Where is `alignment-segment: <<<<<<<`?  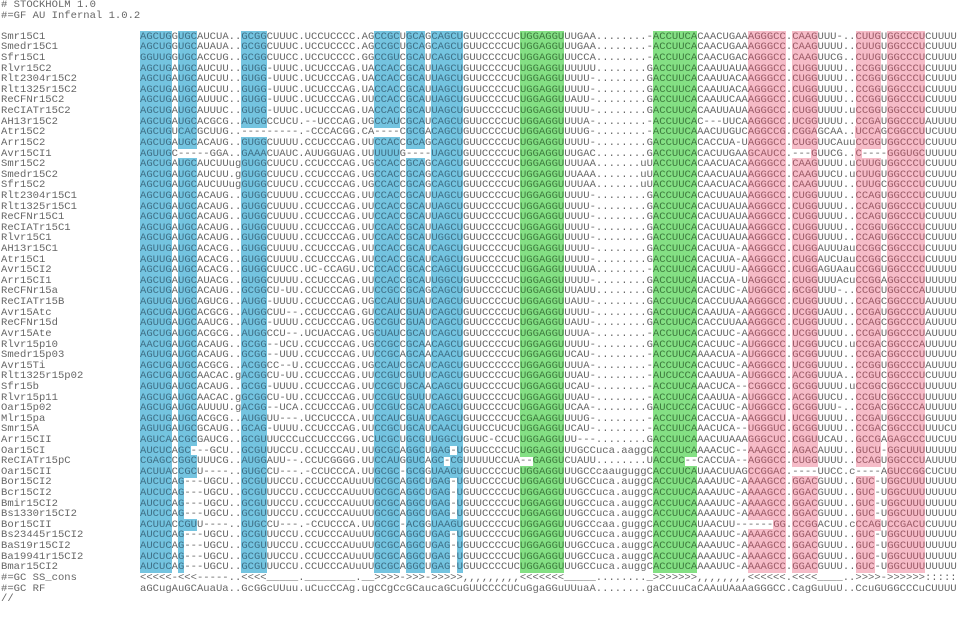
alignment-segment: <<<<<<< is located at coordinates (542, 578).